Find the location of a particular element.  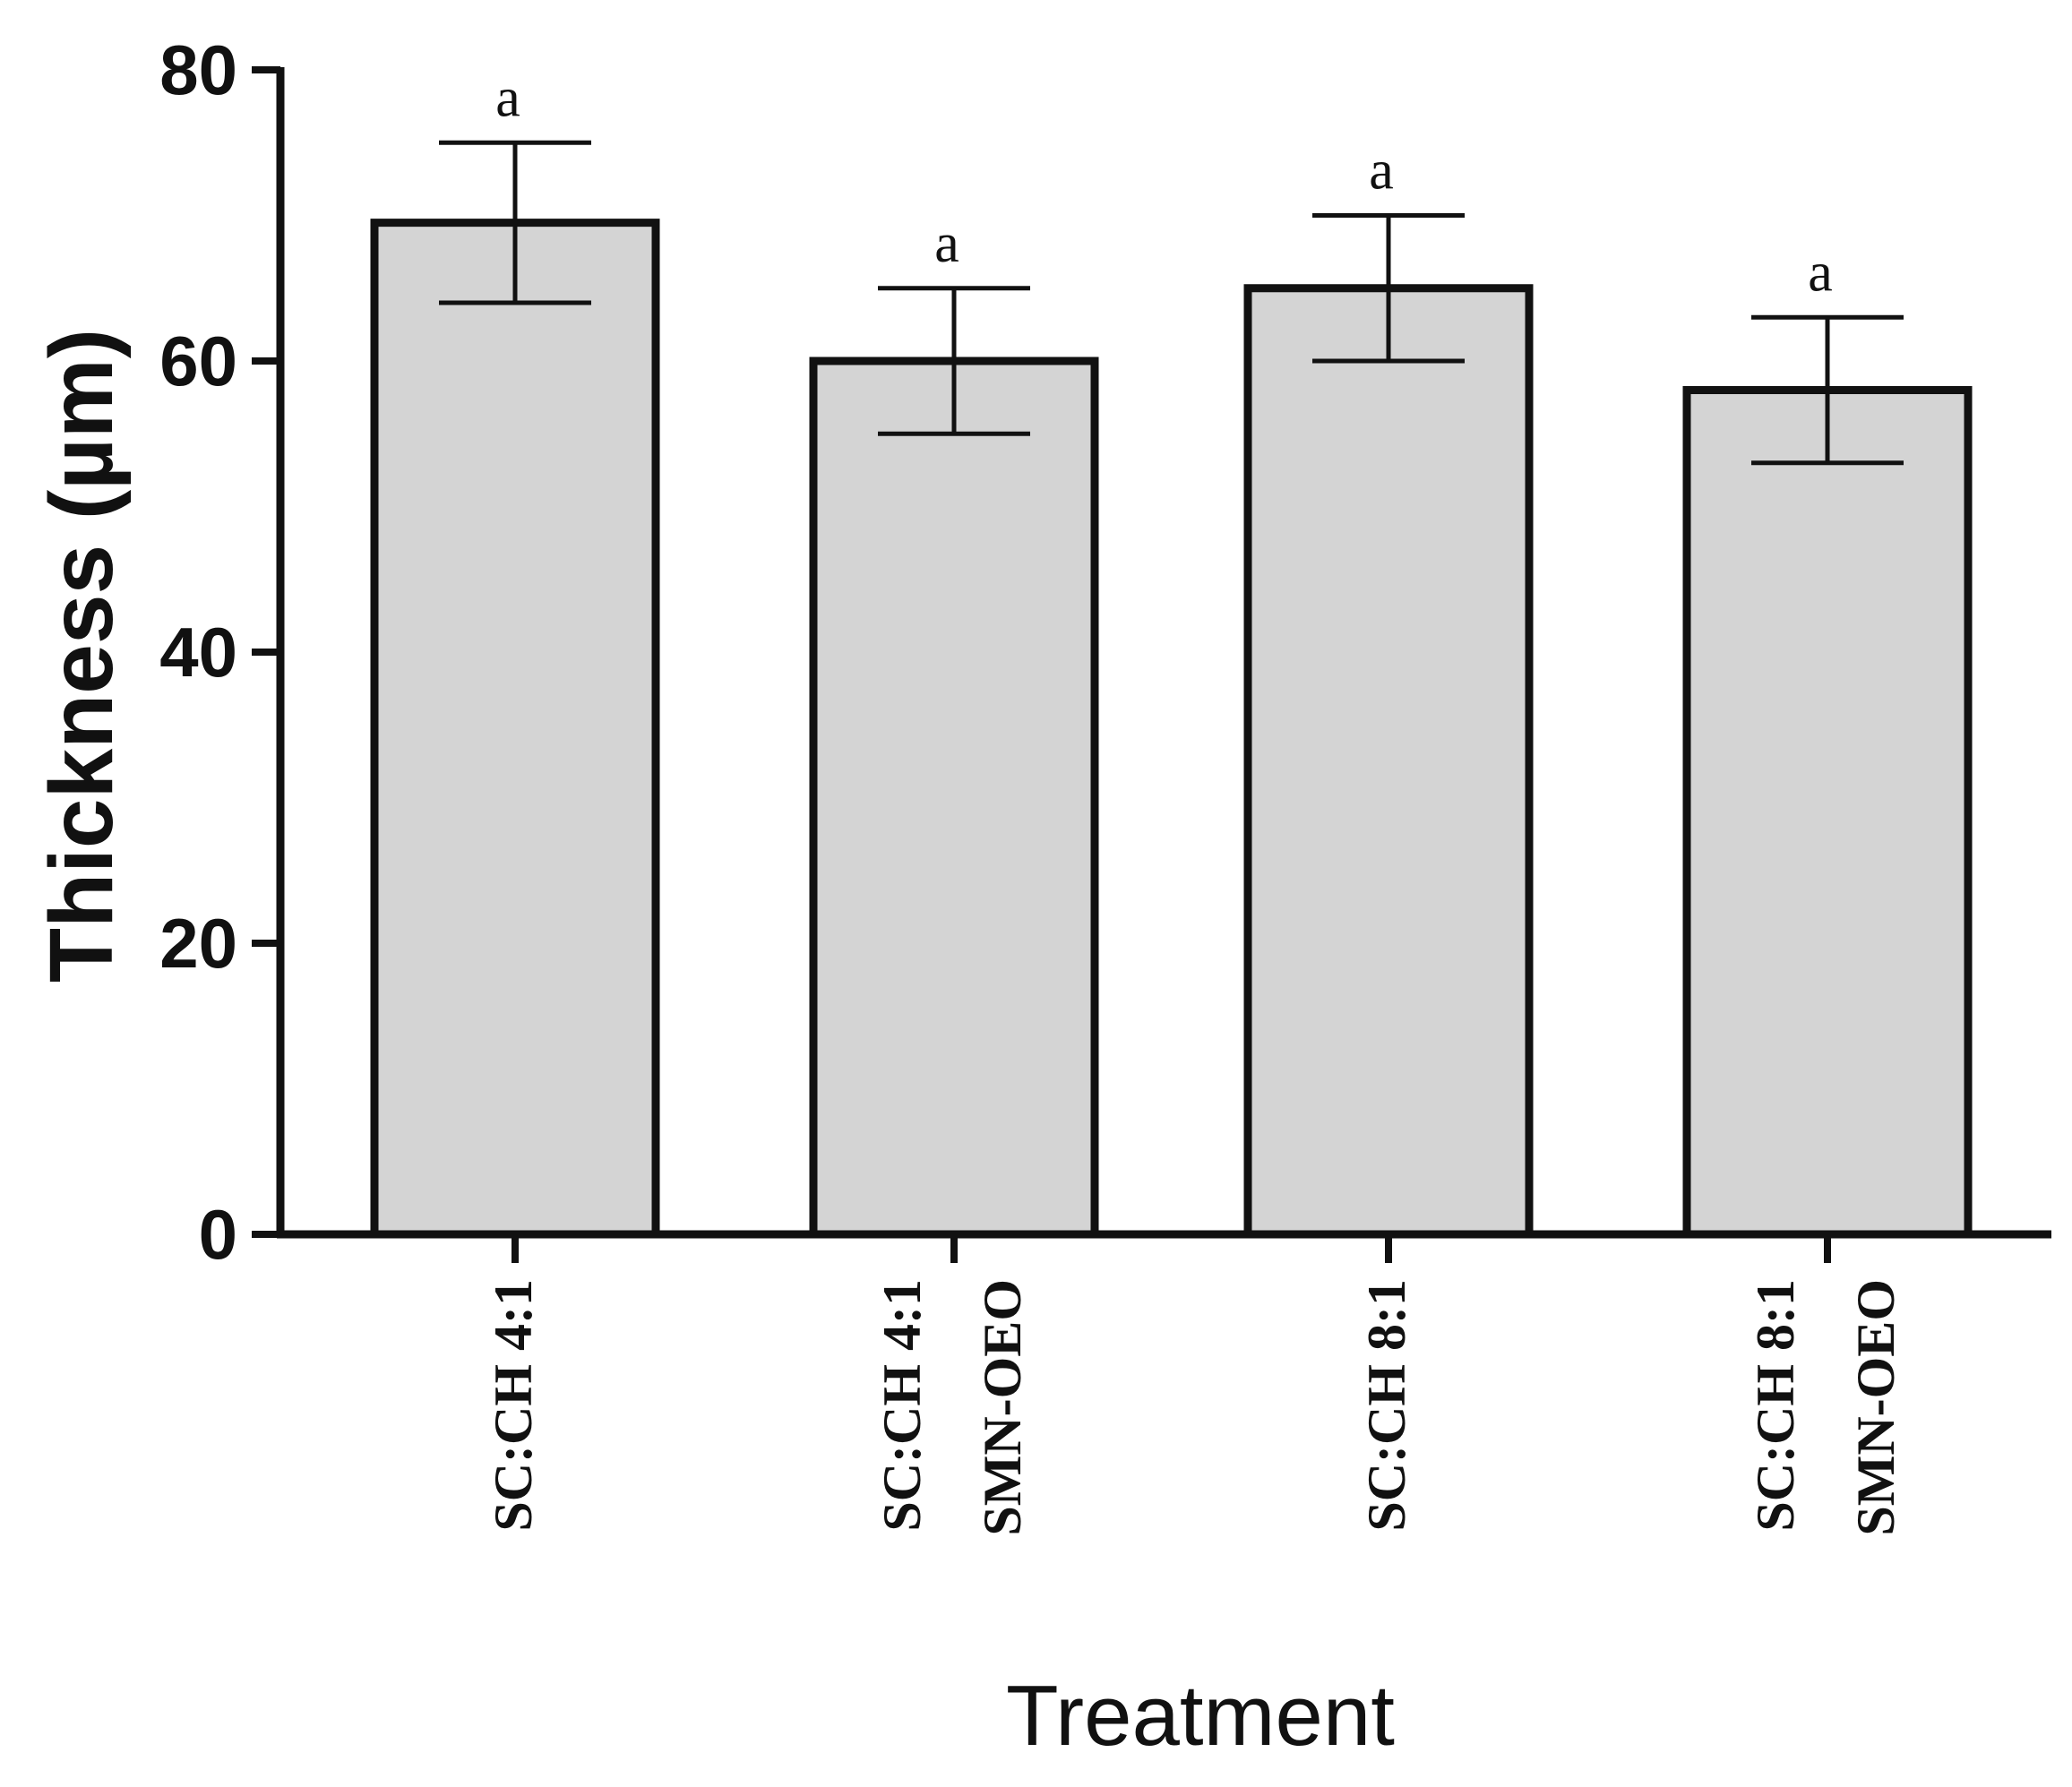

y-tick-label: 20 is located at coordinates (198, 943).